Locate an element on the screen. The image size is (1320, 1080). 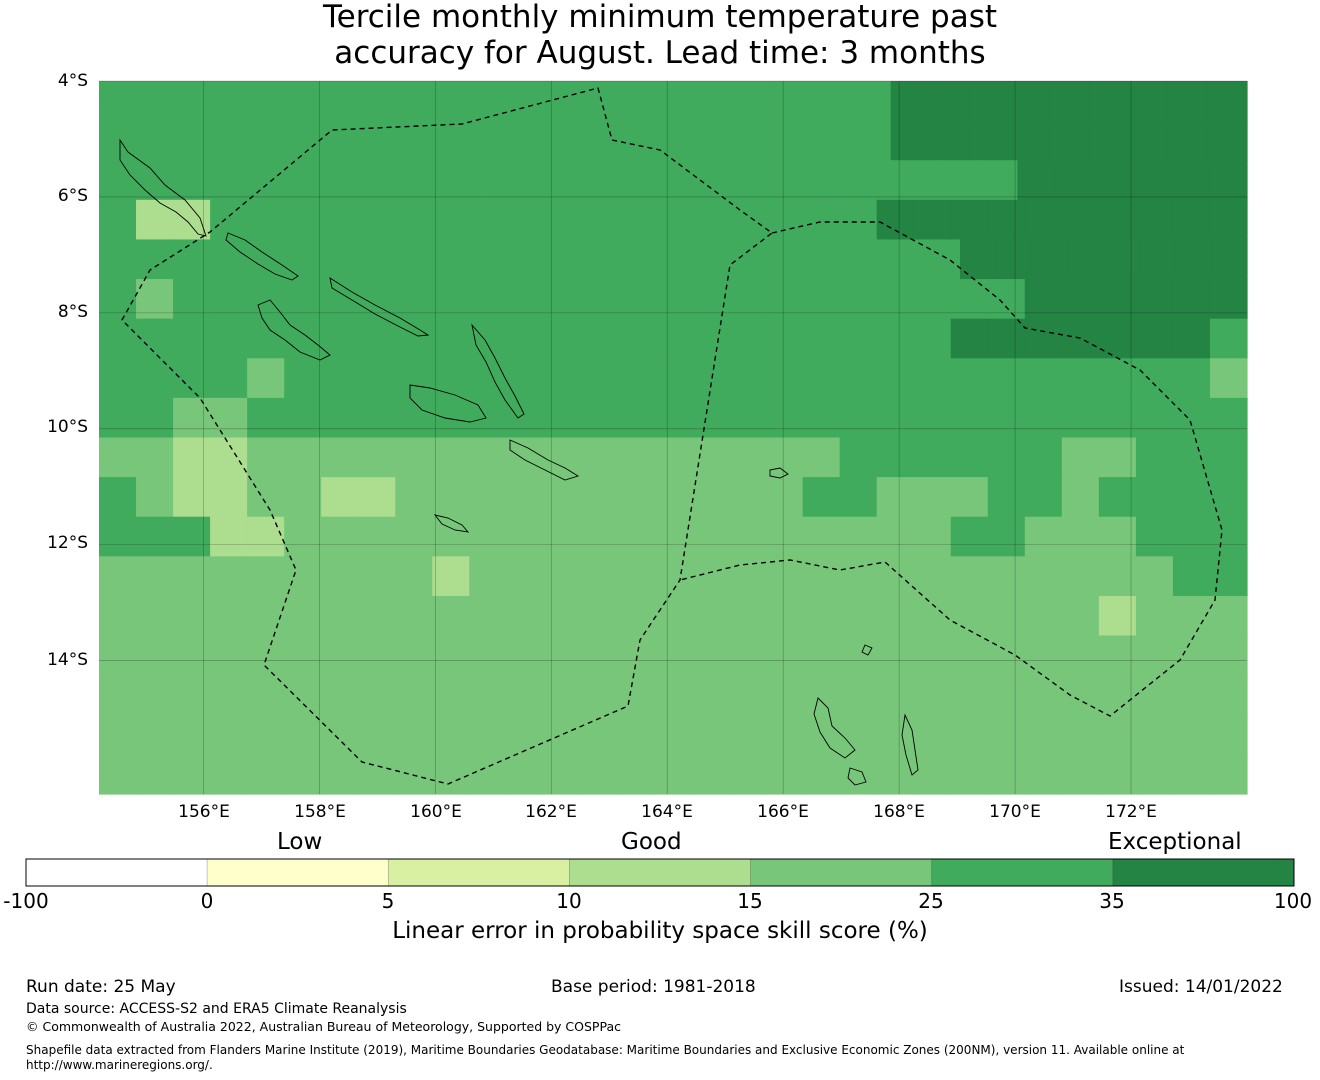
coastline-new-georgia is located at coordinates (294, 330).